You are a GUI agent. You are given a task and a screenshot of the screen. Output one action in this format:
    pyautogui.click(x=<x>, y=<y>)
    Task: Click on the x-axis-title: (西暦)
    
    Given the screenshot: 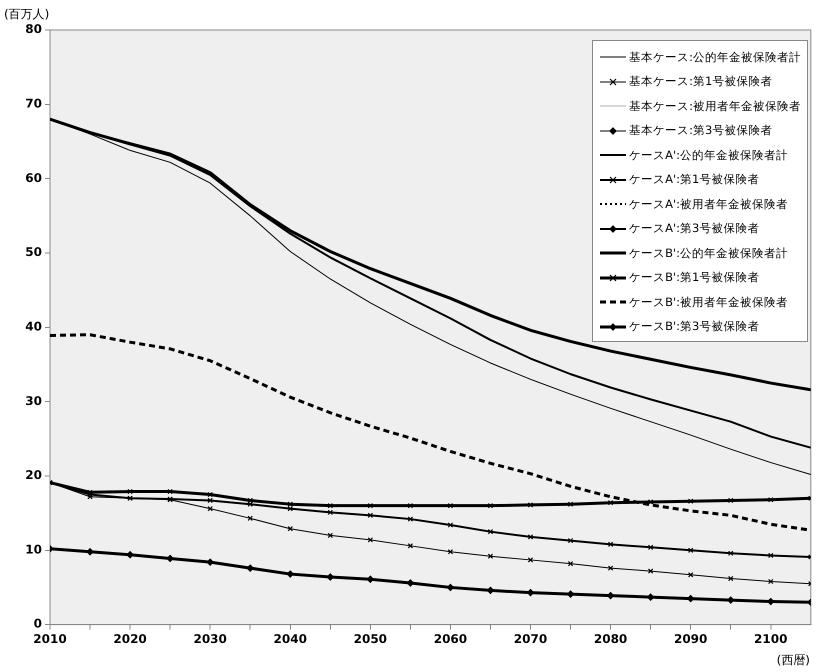 What is the action you would take?
    pyautogui.click(x=793, y=660)
    